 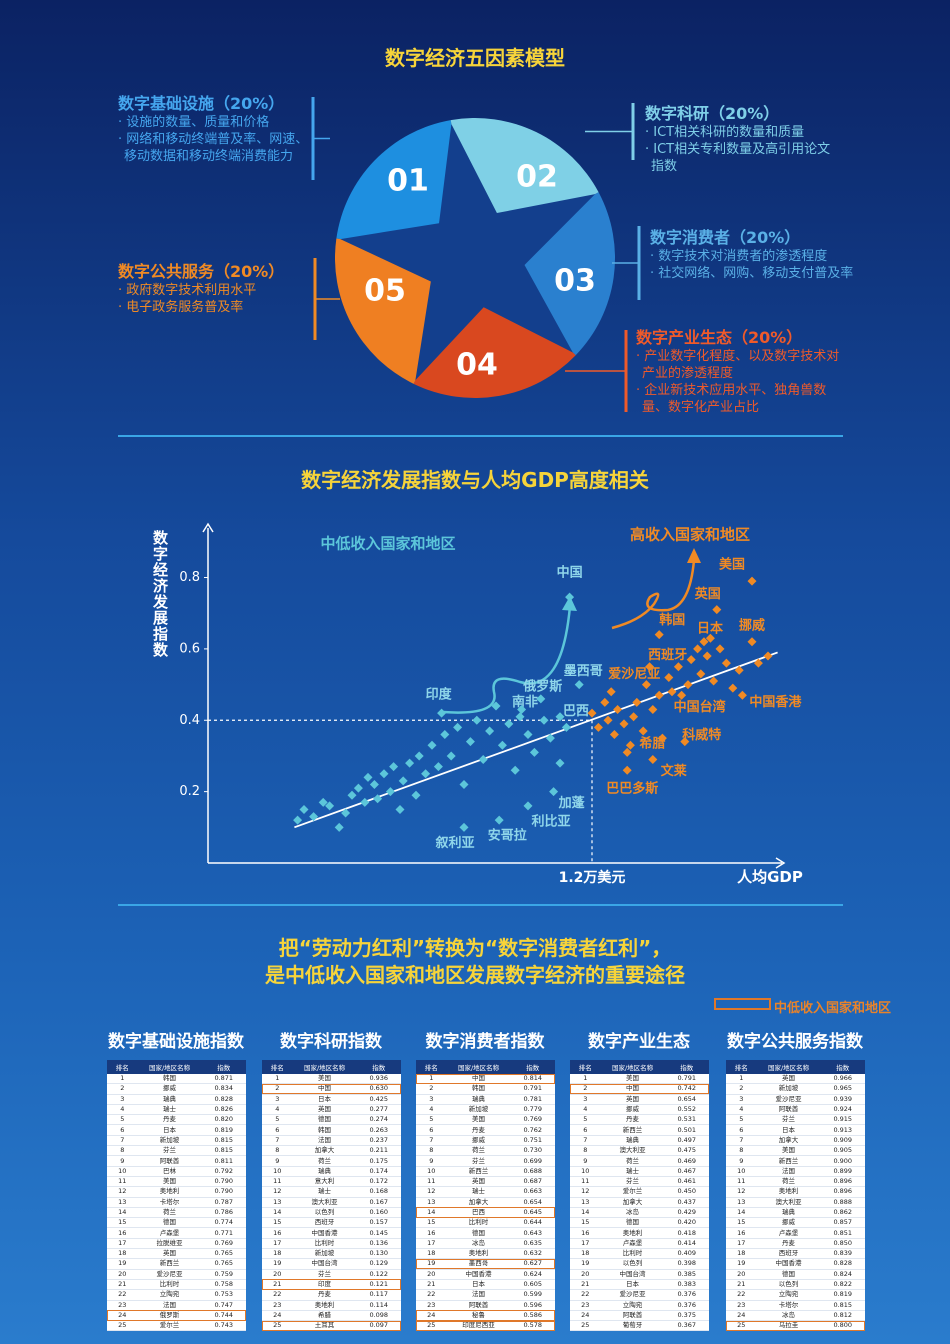 I want to click on table-row: 1 韩国 0.871, so click(x=176, y=1079).